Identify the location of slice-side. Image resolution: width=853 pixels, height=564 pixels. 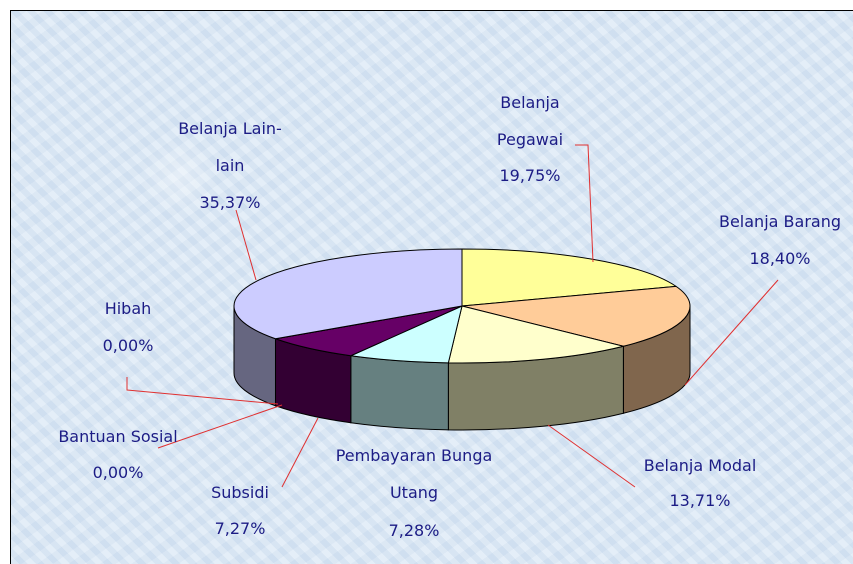
(399, 393).